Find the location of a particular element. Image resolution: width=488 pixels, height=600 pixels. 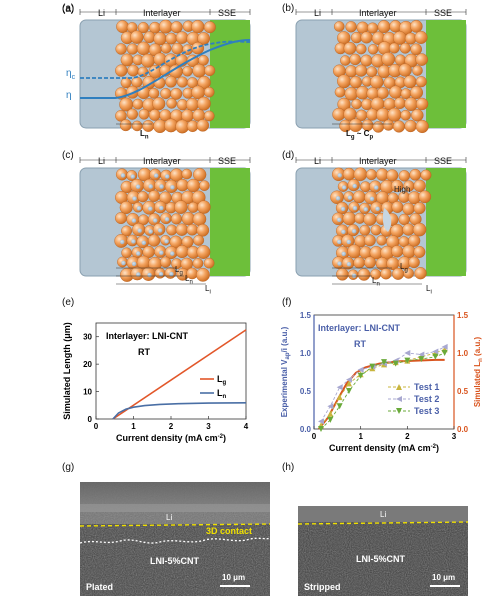

schematic-a is located at coordinates (165, 71).